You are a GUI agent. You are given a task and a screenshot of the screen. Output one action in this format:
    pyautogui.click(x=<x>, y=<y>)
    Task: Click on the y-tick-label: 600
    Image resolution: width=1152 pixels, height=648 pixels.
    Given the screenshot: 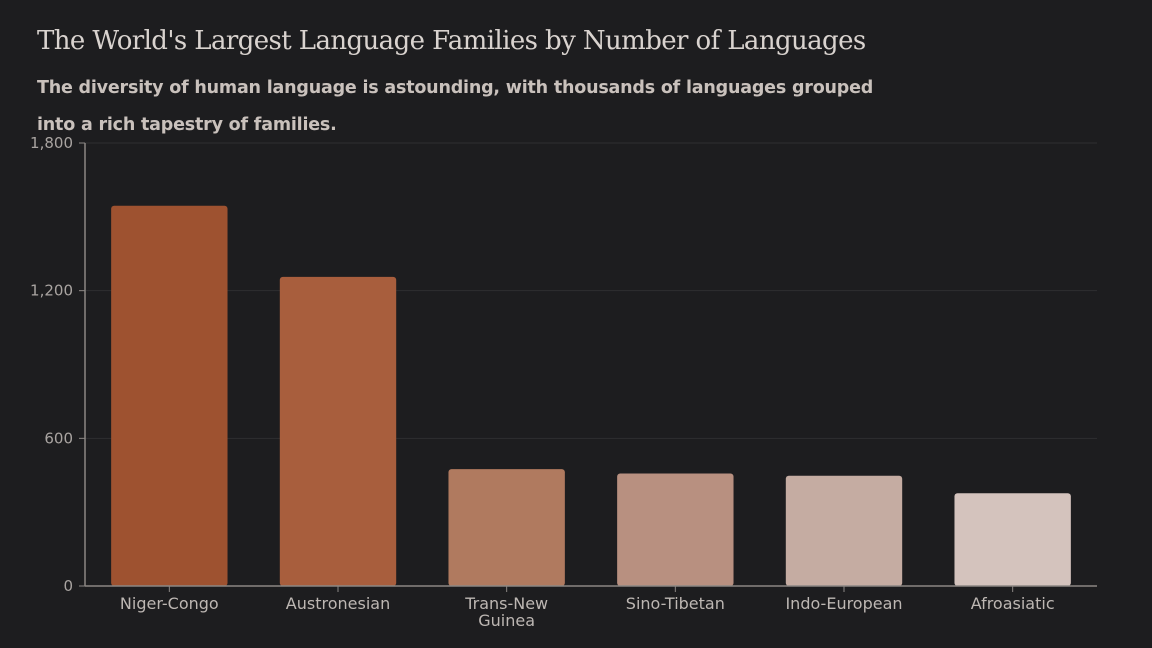 What is the action you would take?
    pyautogui.click(x=58, y=438)
    